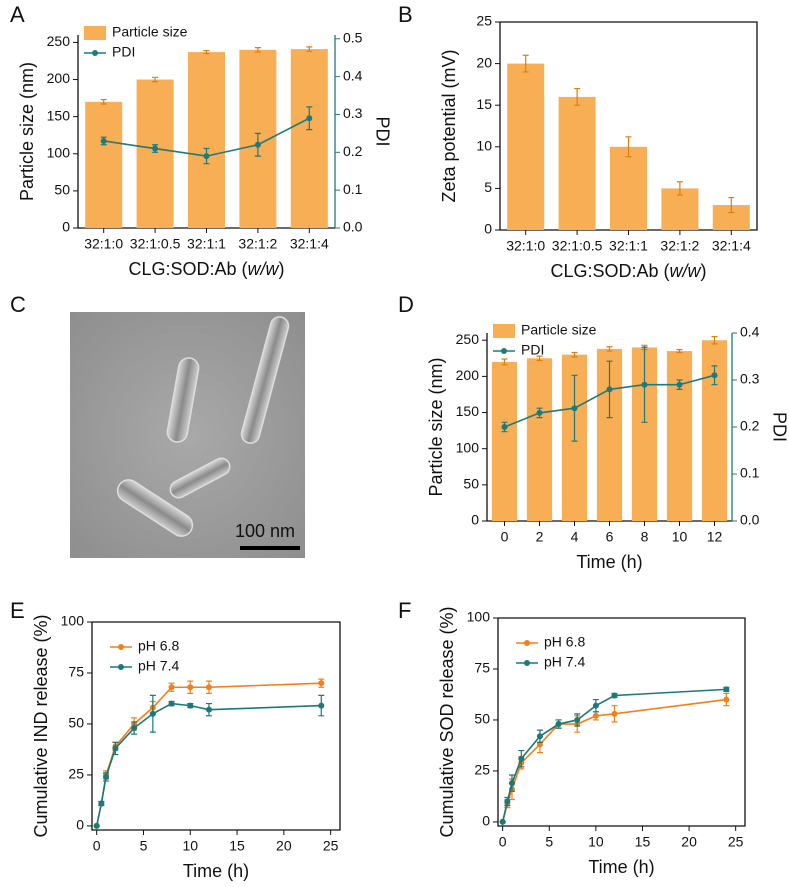  Describe the element at coordinates (382, 131) in the screenshot. I see `y2-axis-label: PDI` at that location.